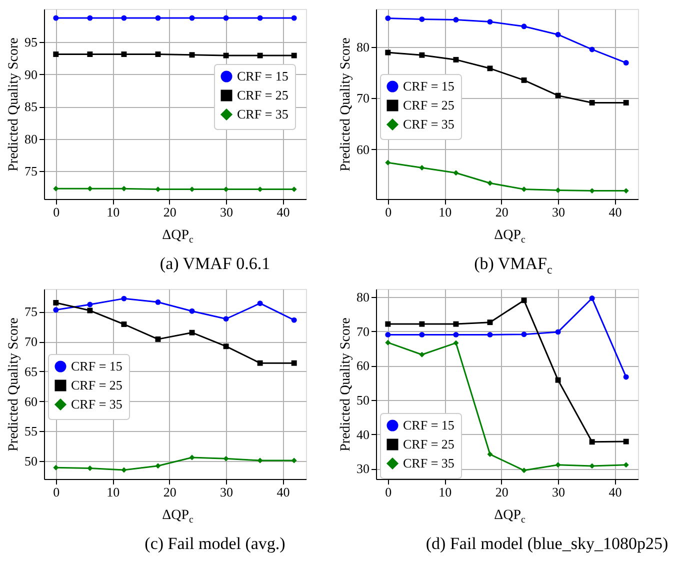 The height and width of the screenshot is (584, 675). I want to click on text: (d) Fail model (blue_sky_1080p25), so click(547, 543).